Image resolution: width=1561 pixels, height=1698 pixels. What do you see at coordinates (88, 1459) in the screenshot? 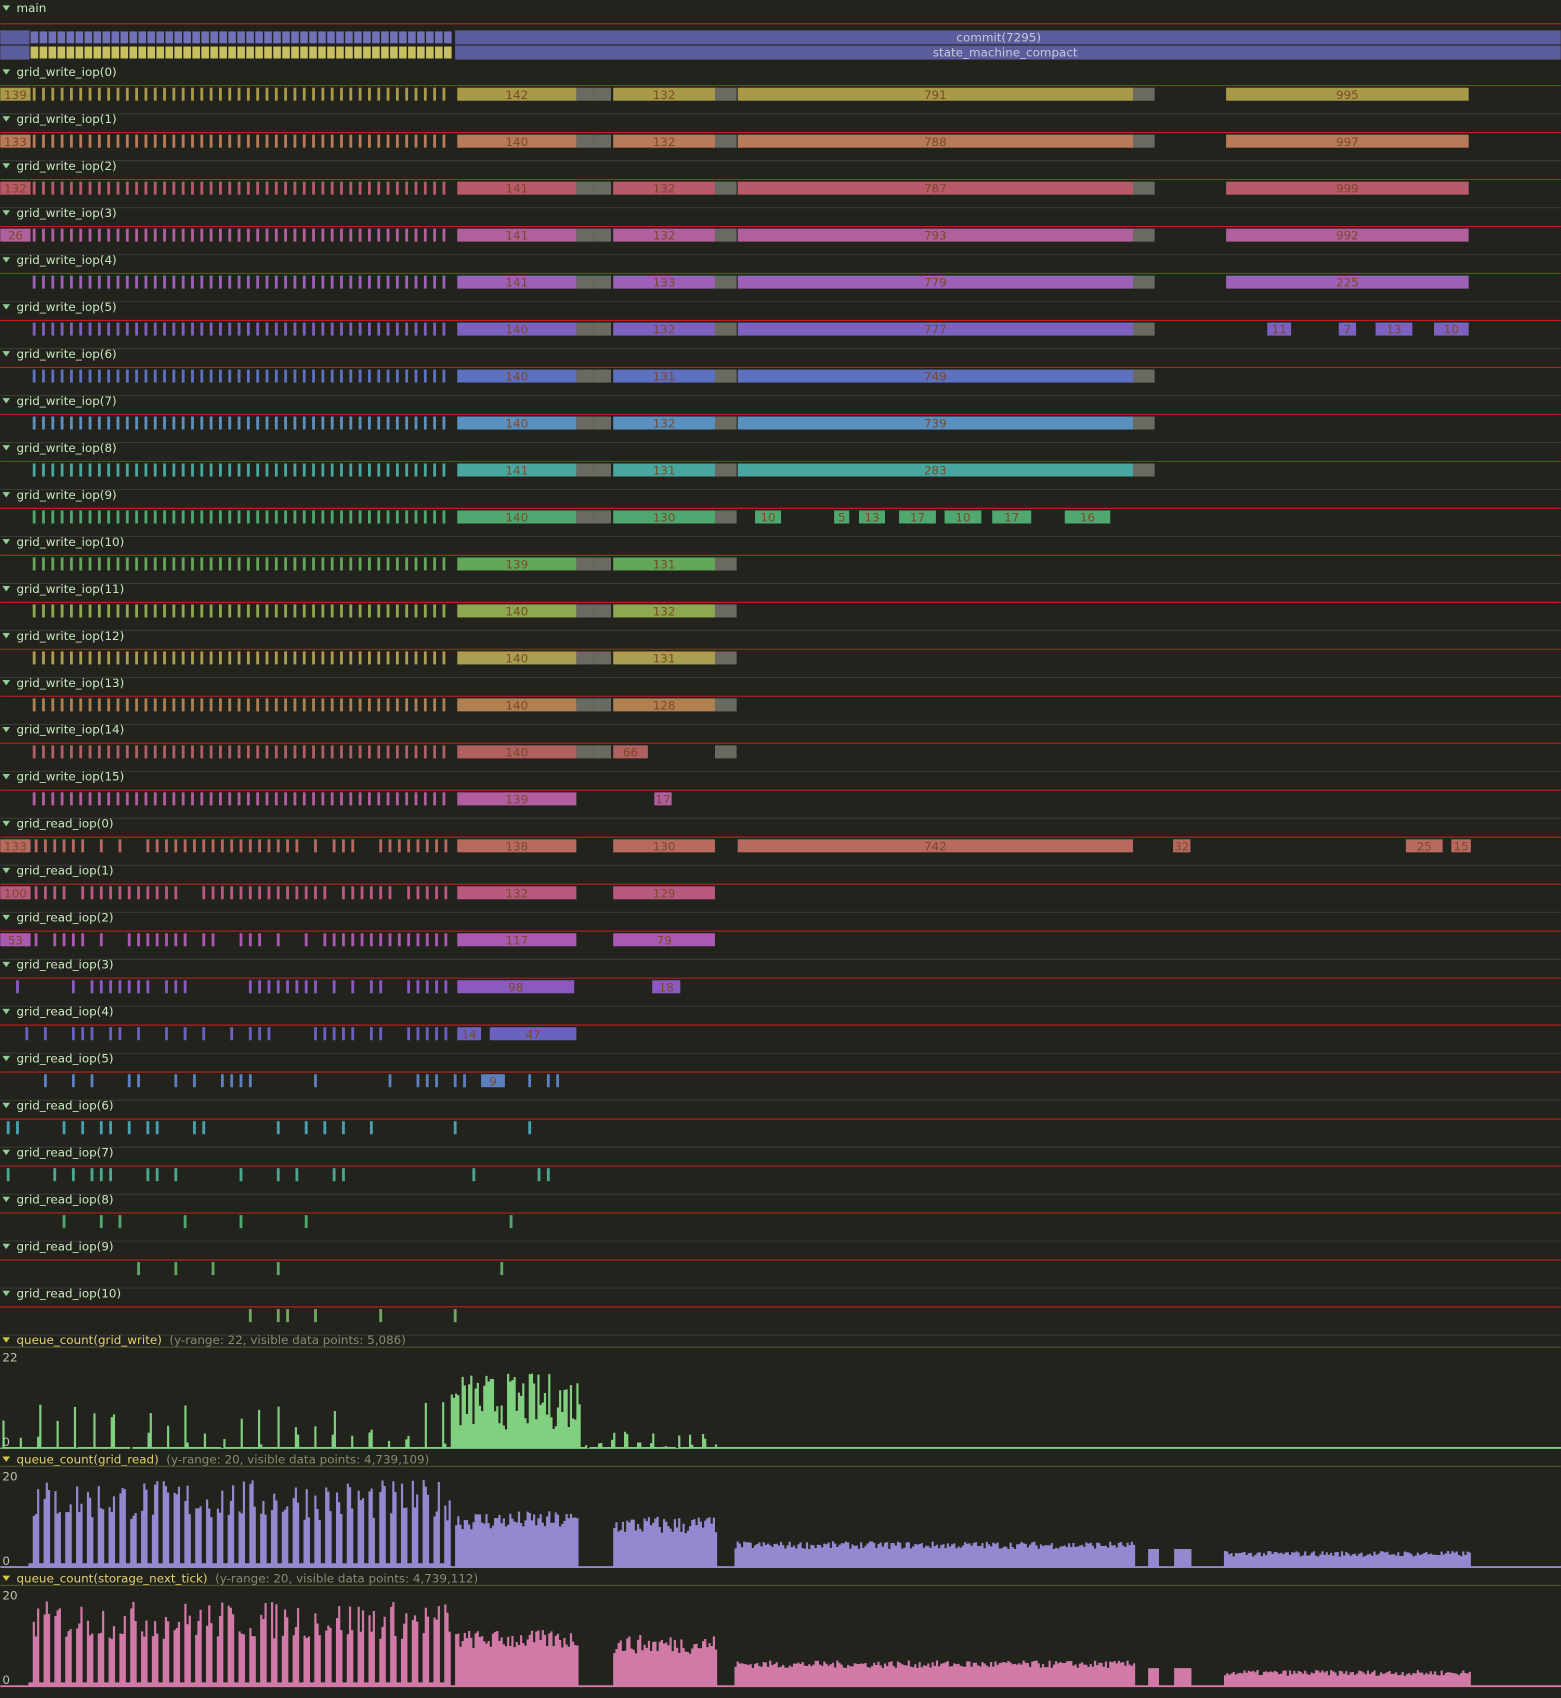
I see `counter-name: queue_count(grid_read)` at bounding box center [88, 1459].